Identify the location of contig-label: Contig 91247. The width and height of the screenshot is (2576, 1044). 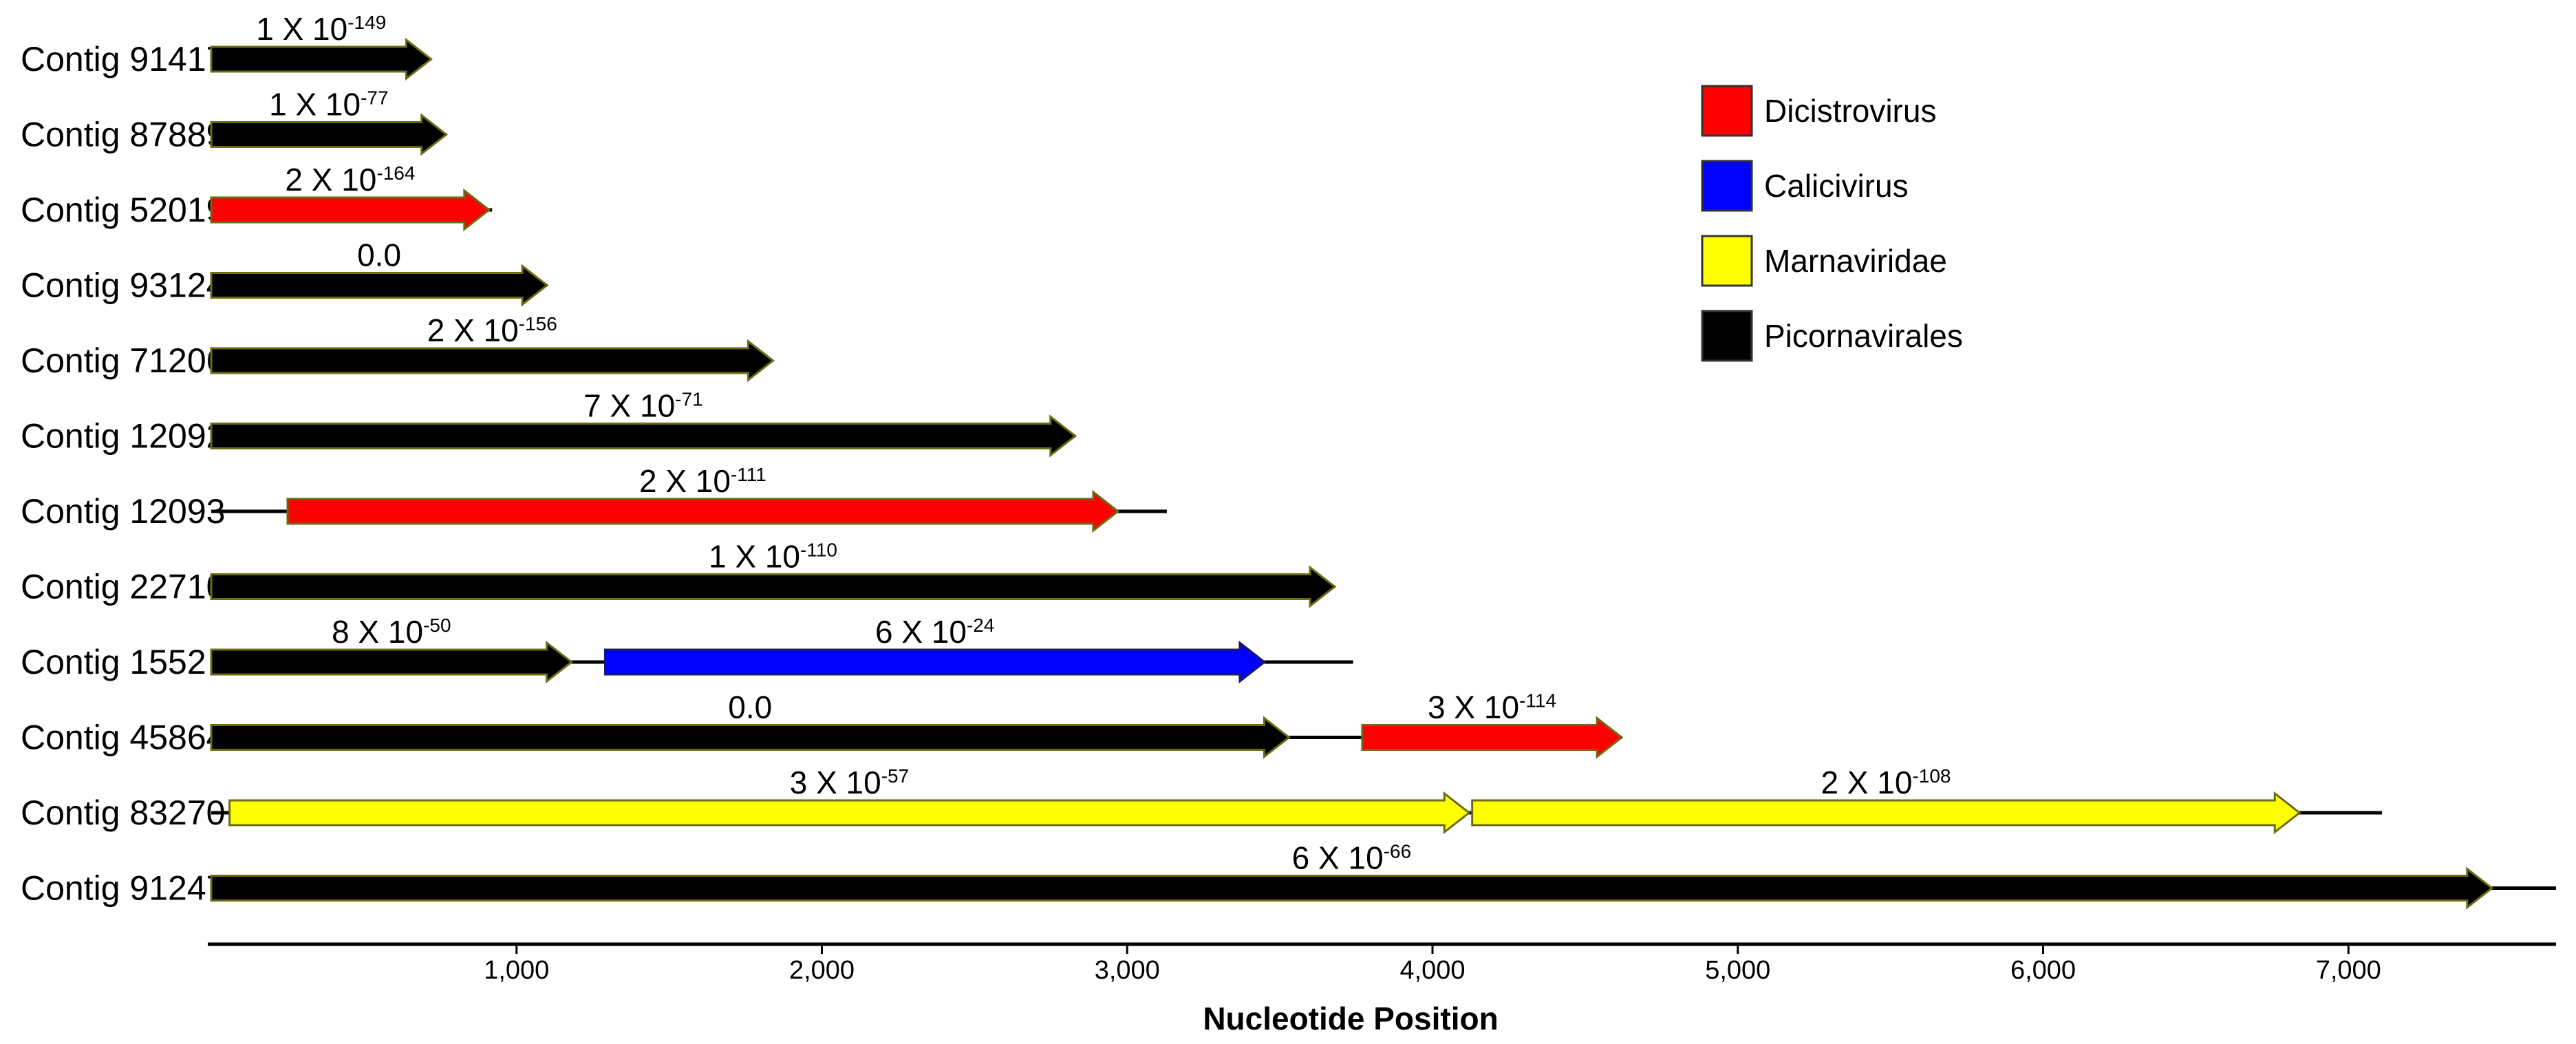
(123, 888).